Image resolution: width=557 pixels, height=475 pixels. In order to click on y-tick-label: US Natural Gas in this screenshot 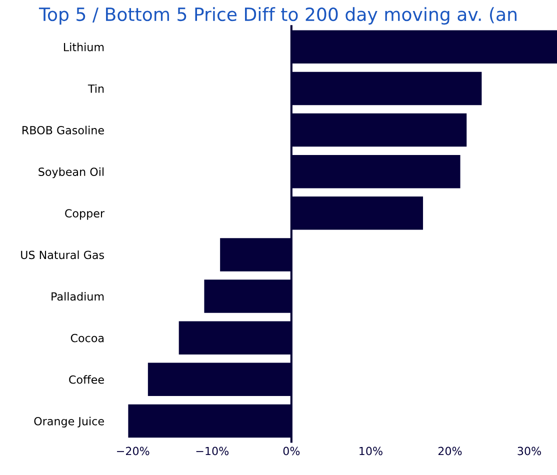, I will do `click(62, 255)`.